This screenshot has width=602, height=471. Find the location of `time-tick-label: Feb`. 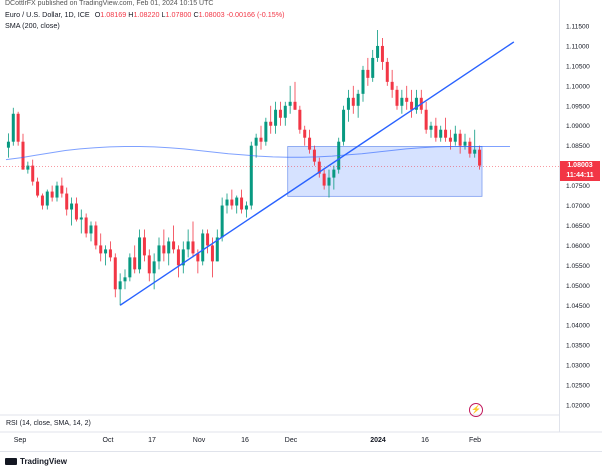

time-tick-label: Feb is located at coordinates (475, 440).